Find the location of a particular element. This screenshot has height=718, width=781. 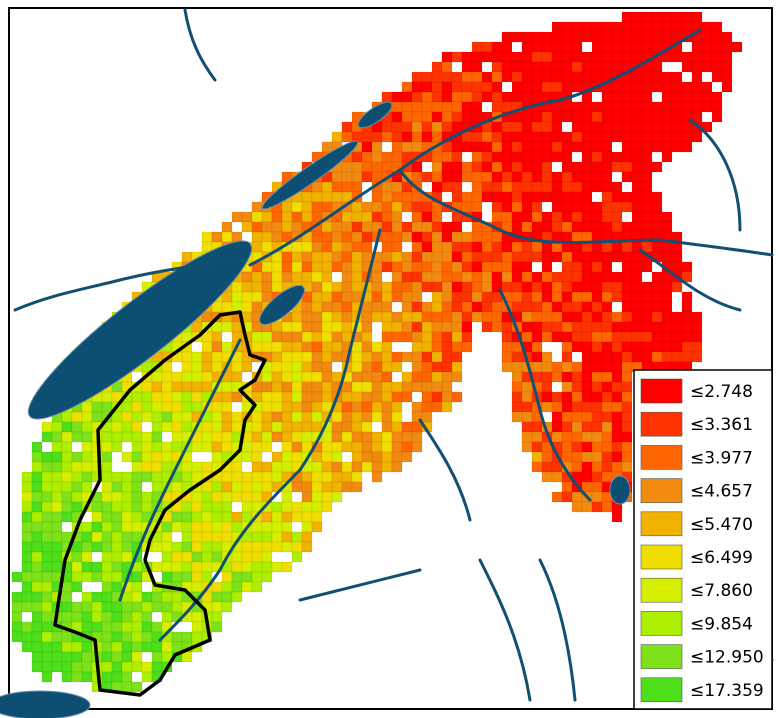

legend-label: ≤9.854 is located at coordinates (721, 624).